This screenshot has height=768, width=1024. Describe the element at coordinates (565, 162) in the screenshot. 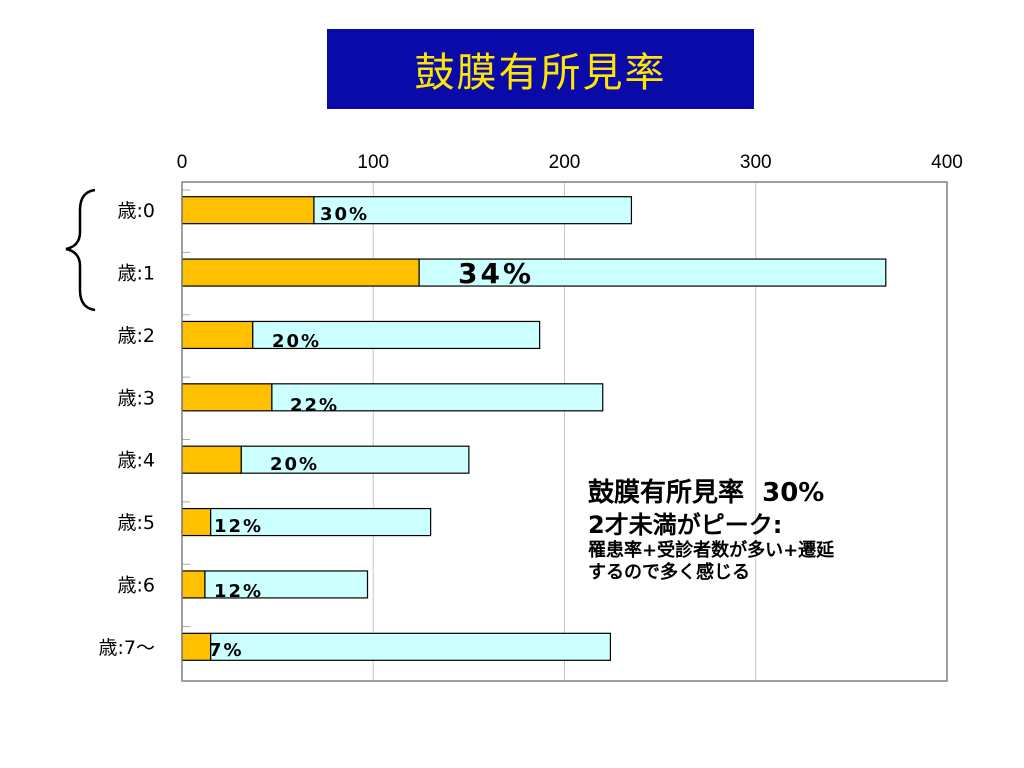

I see `x-tick-label: 200` at that location.